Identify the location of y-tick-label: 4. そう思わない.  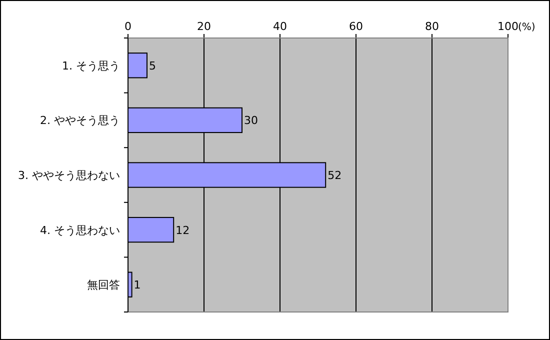
(80, 230).